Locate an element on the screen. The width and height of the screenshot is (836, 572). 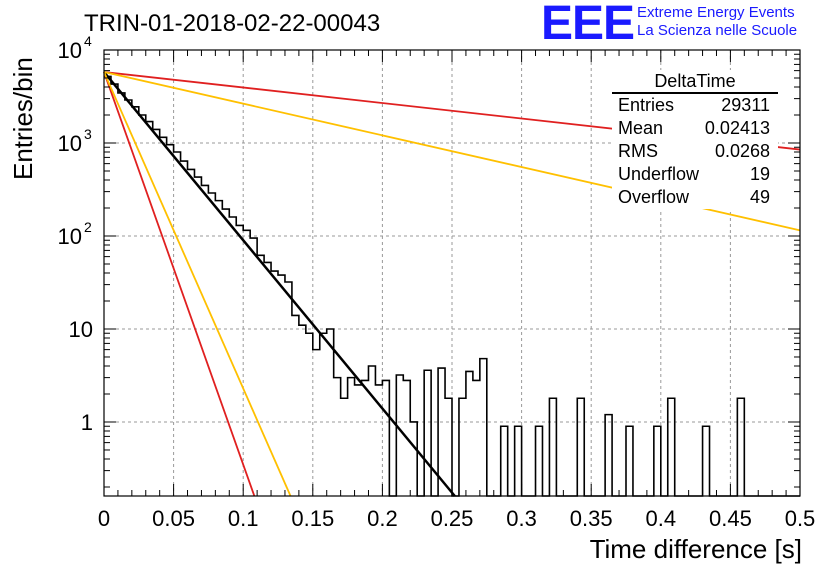
x-tick-label: 0.5 is located at coordinates (800, 518).